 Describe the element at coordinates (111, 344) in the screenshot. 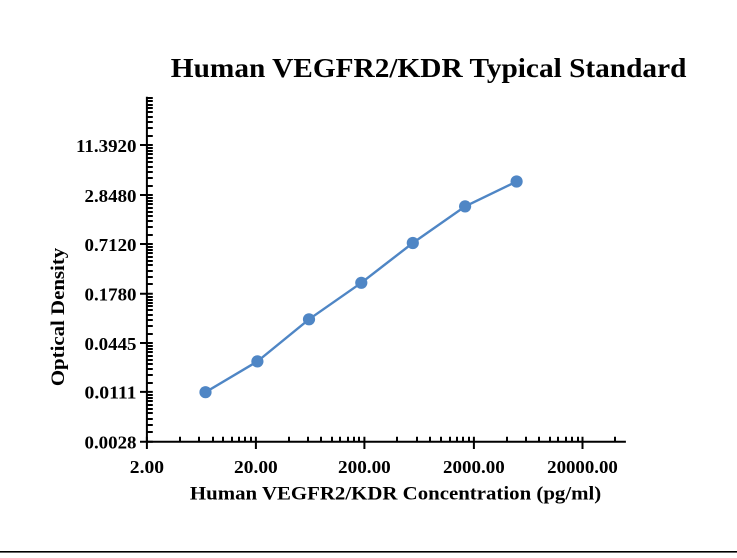

I see `svg-text: 0.0445` at that location.